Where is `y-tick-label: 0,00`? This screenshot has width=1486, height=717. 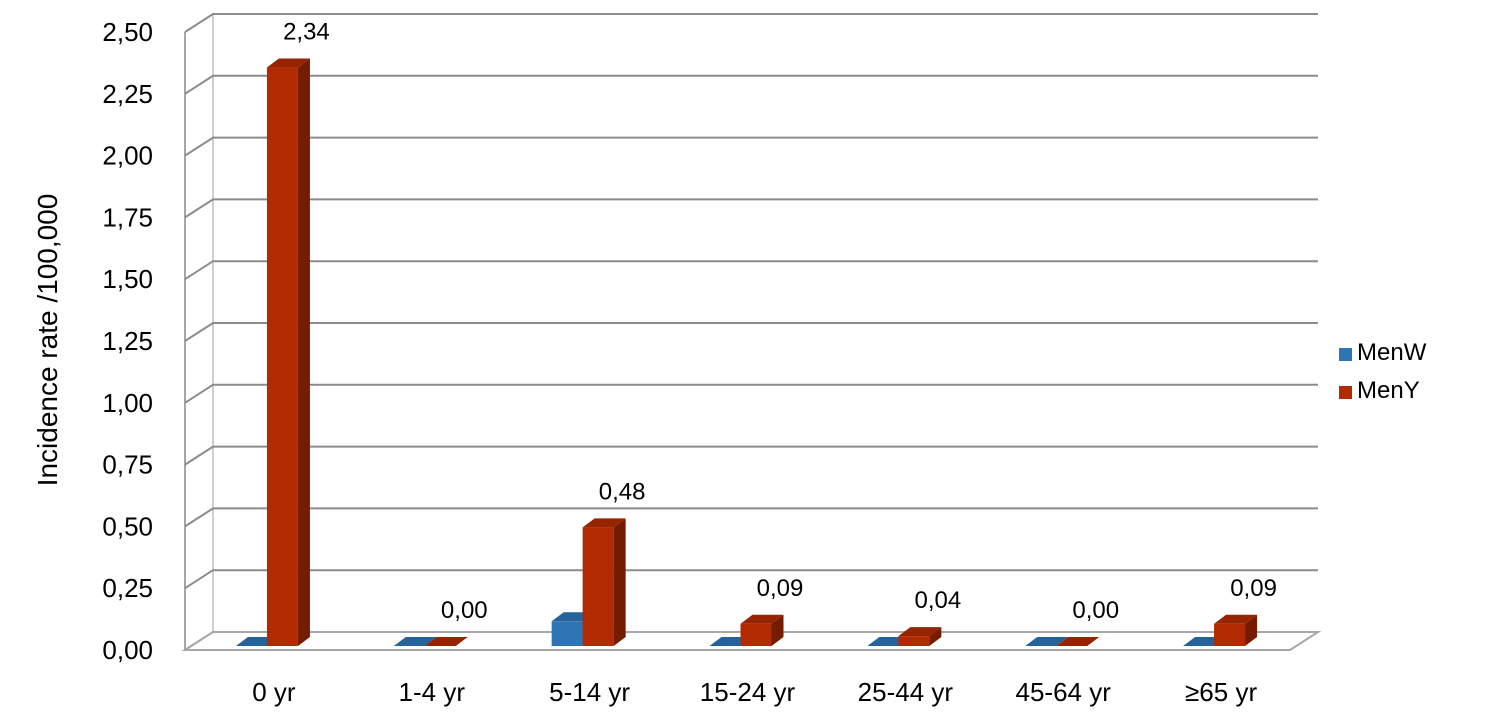 y-tick-label: 0,00 is located at coordinates (127, 650).